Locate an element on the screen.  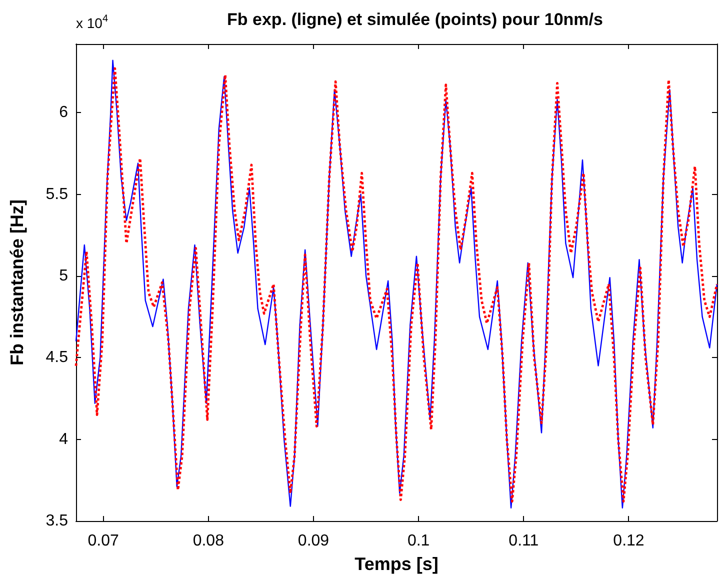
x-tick-label: 0.09 is located at coordinates (314, 541).